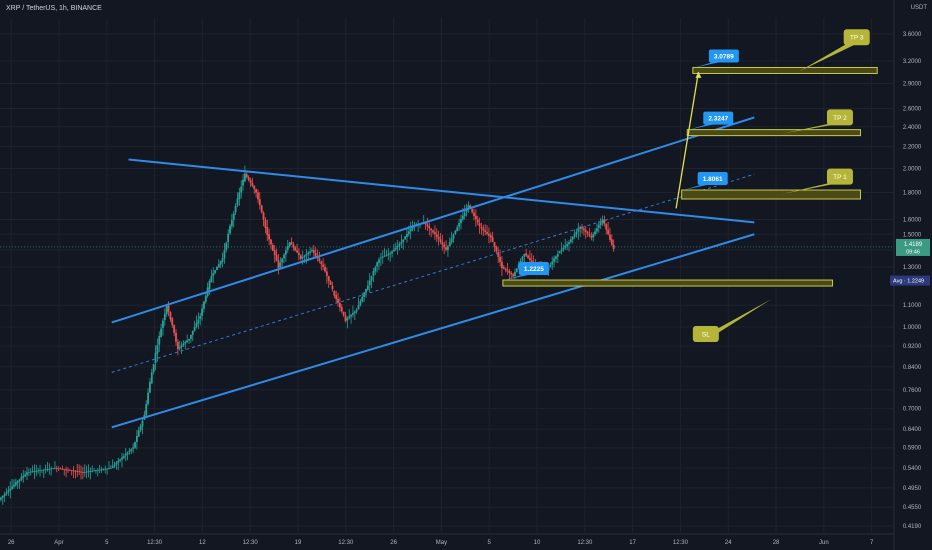  What do you see at coordinates (490, 543) in the screenshot?
I see `x-tick-label: 5` at bounding box center [490, 543].